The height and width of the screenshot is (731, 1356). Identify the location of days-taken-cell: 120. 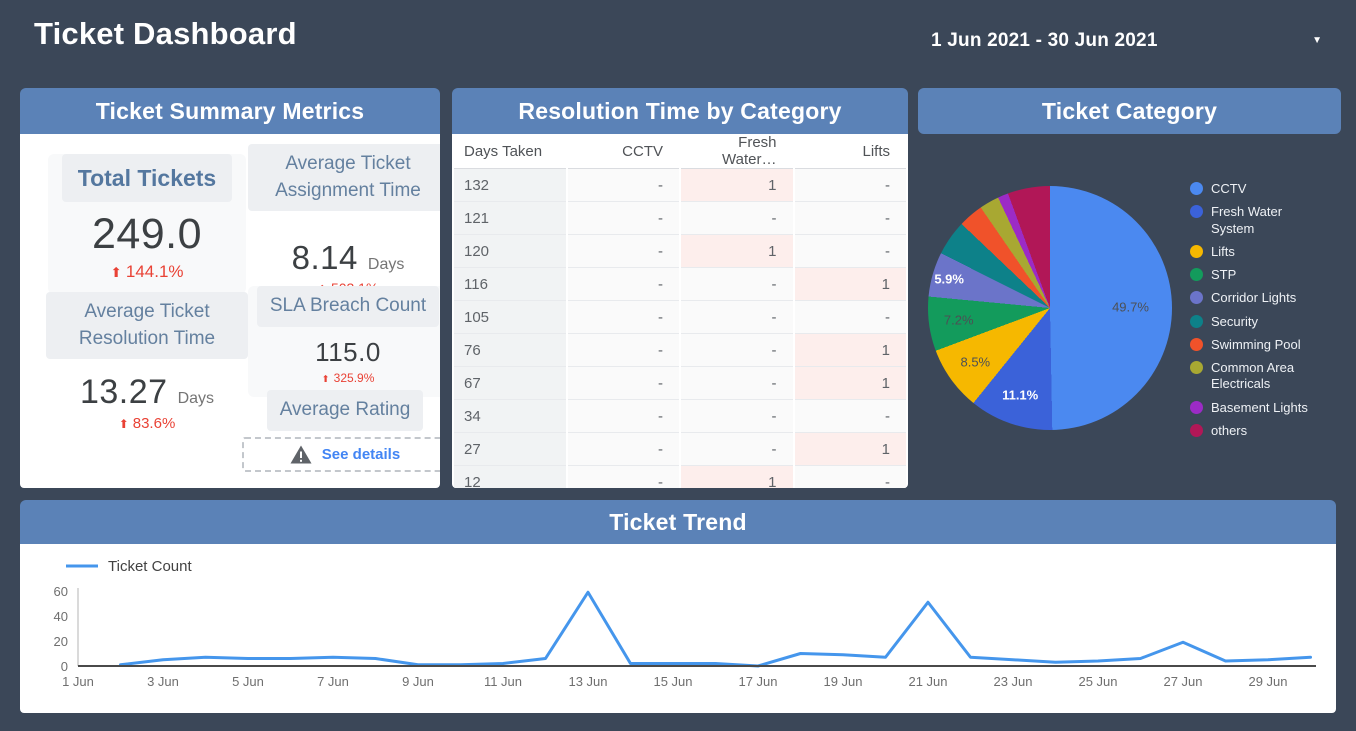
(510, 251).